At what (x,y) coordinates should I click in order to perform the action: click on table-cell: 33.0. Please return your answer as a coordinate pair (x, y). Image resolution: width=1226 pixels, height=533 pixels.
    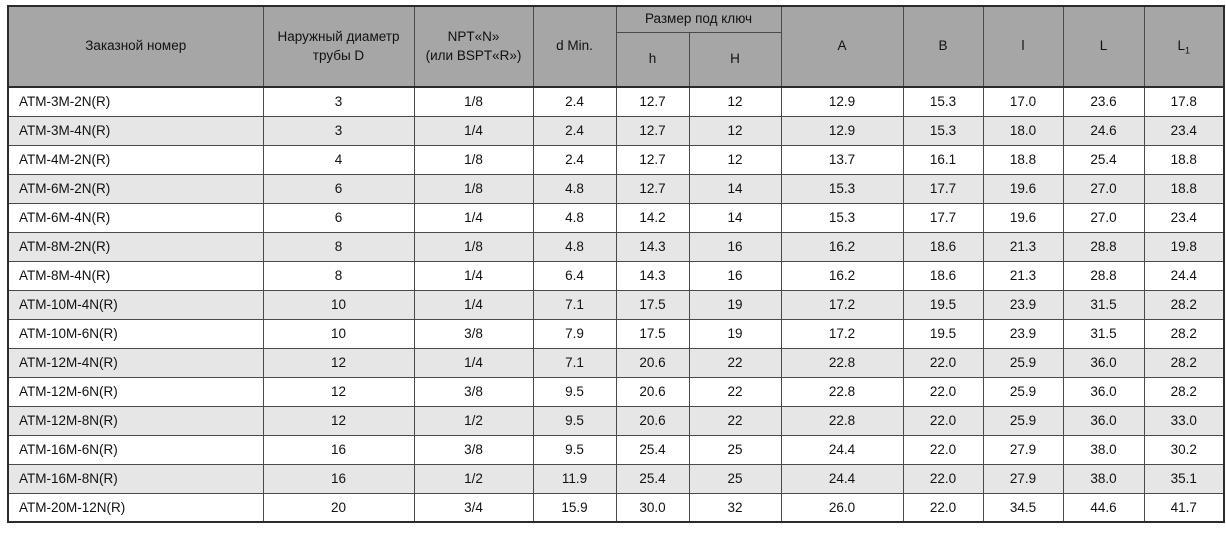
    Looking at the image, I should click on (1184, 420).